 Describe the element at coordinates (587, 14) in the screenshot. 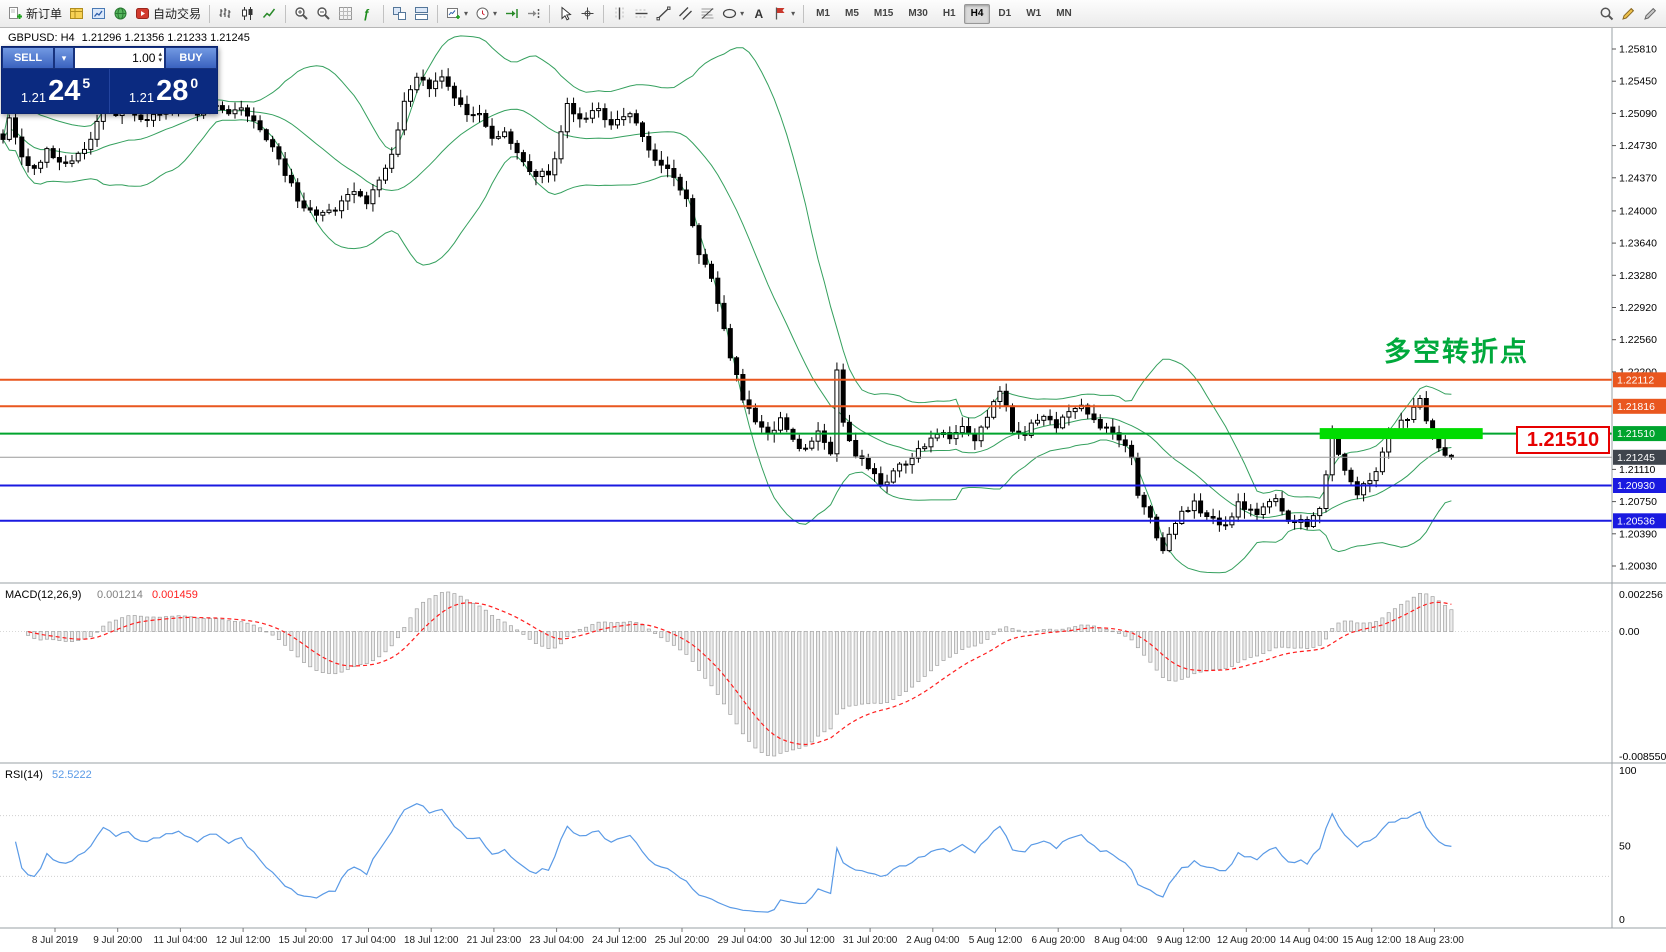

I see `crosshair-button` at that location.